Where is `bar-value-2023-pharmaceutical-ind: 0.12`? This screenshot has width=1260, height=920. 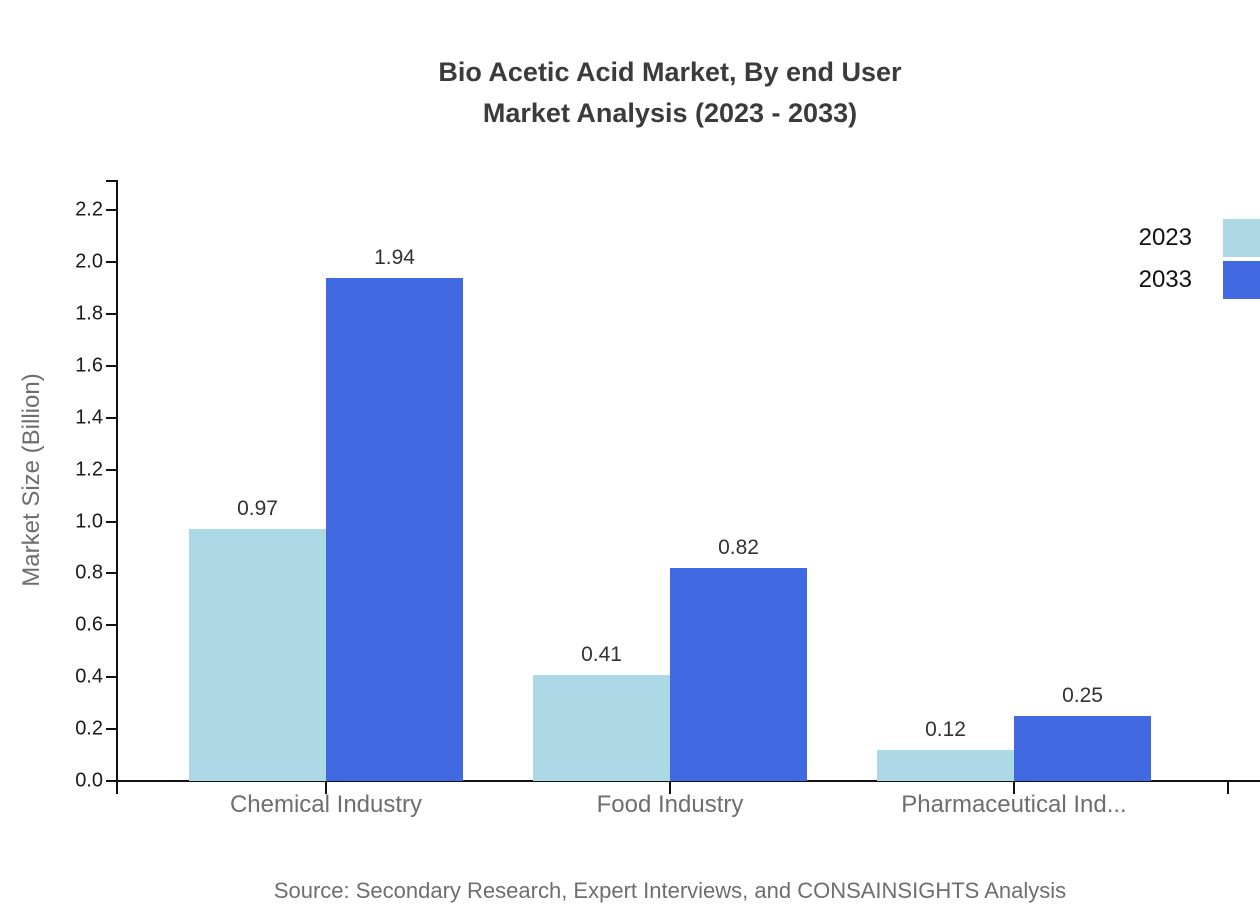
bar-value-2023-pharmaceutical-ind: 0.12 is located at coordinates (945, 729).